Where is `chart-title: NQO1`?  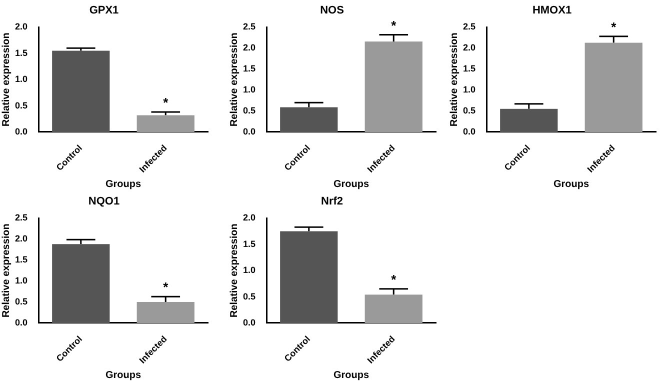 chart-title: NQO1 is located at coordinates (104, 202).